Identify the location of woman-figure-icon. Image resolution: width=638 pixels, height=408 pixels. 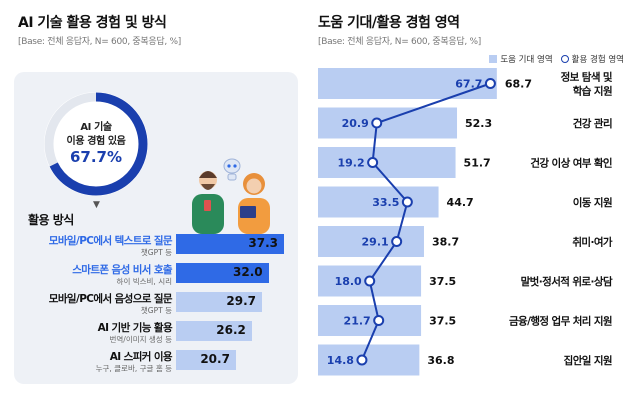
(254, 203).